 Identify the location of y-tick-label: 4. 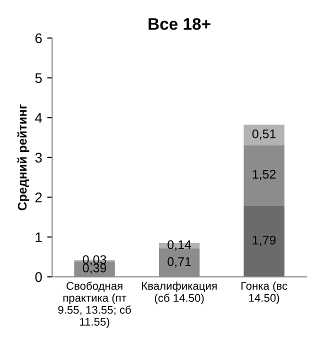
(38, 118).